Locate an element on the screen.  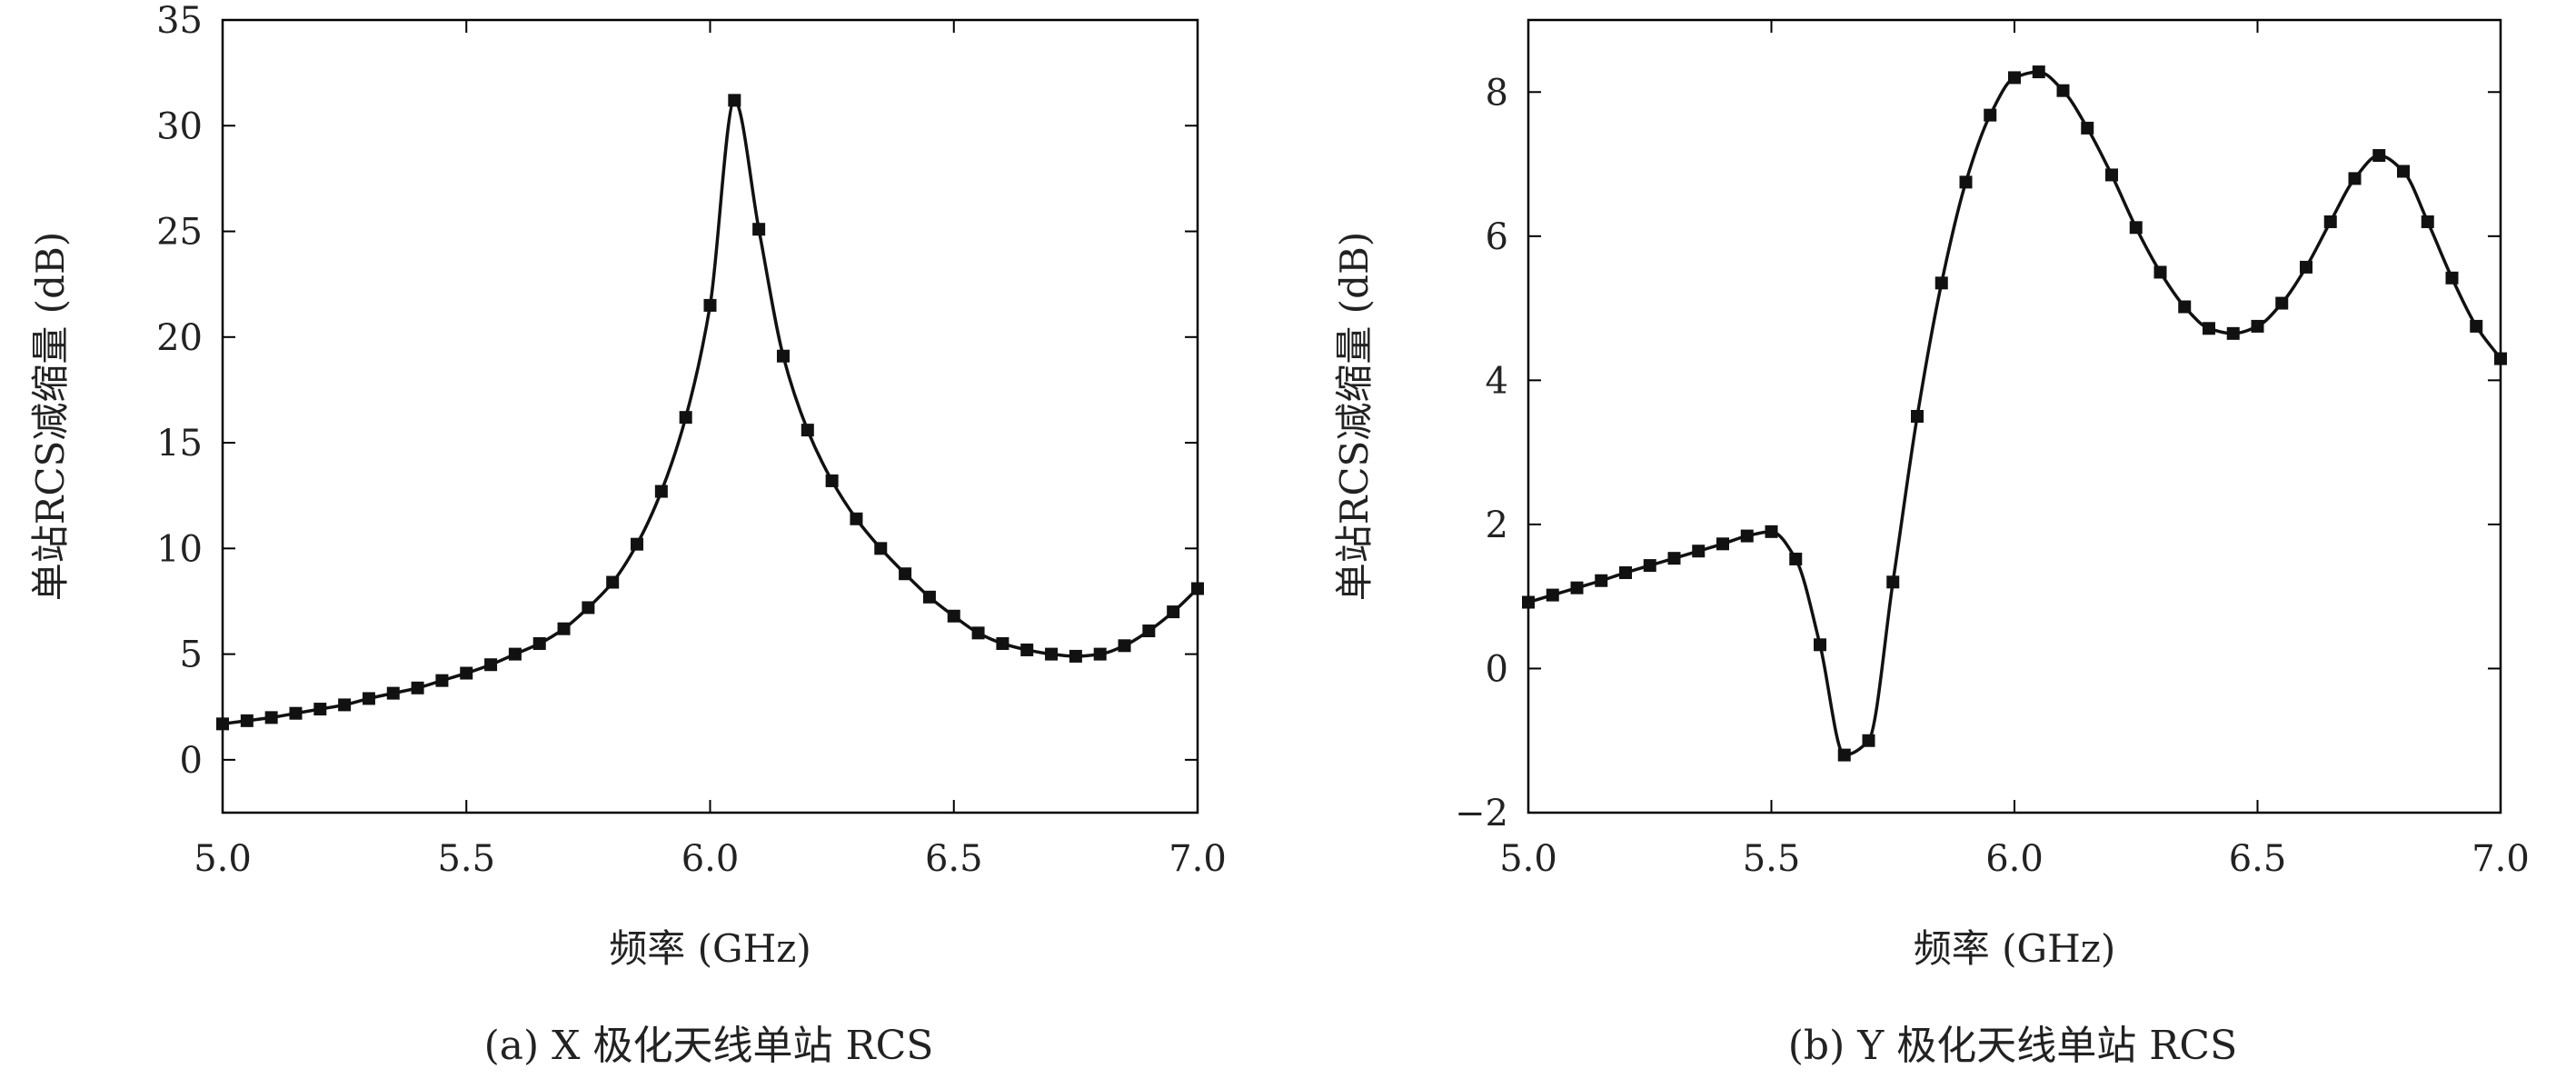
panel-caption: (b) Y 极化天线单站 RCS is located at coordinates (2012, 1046).